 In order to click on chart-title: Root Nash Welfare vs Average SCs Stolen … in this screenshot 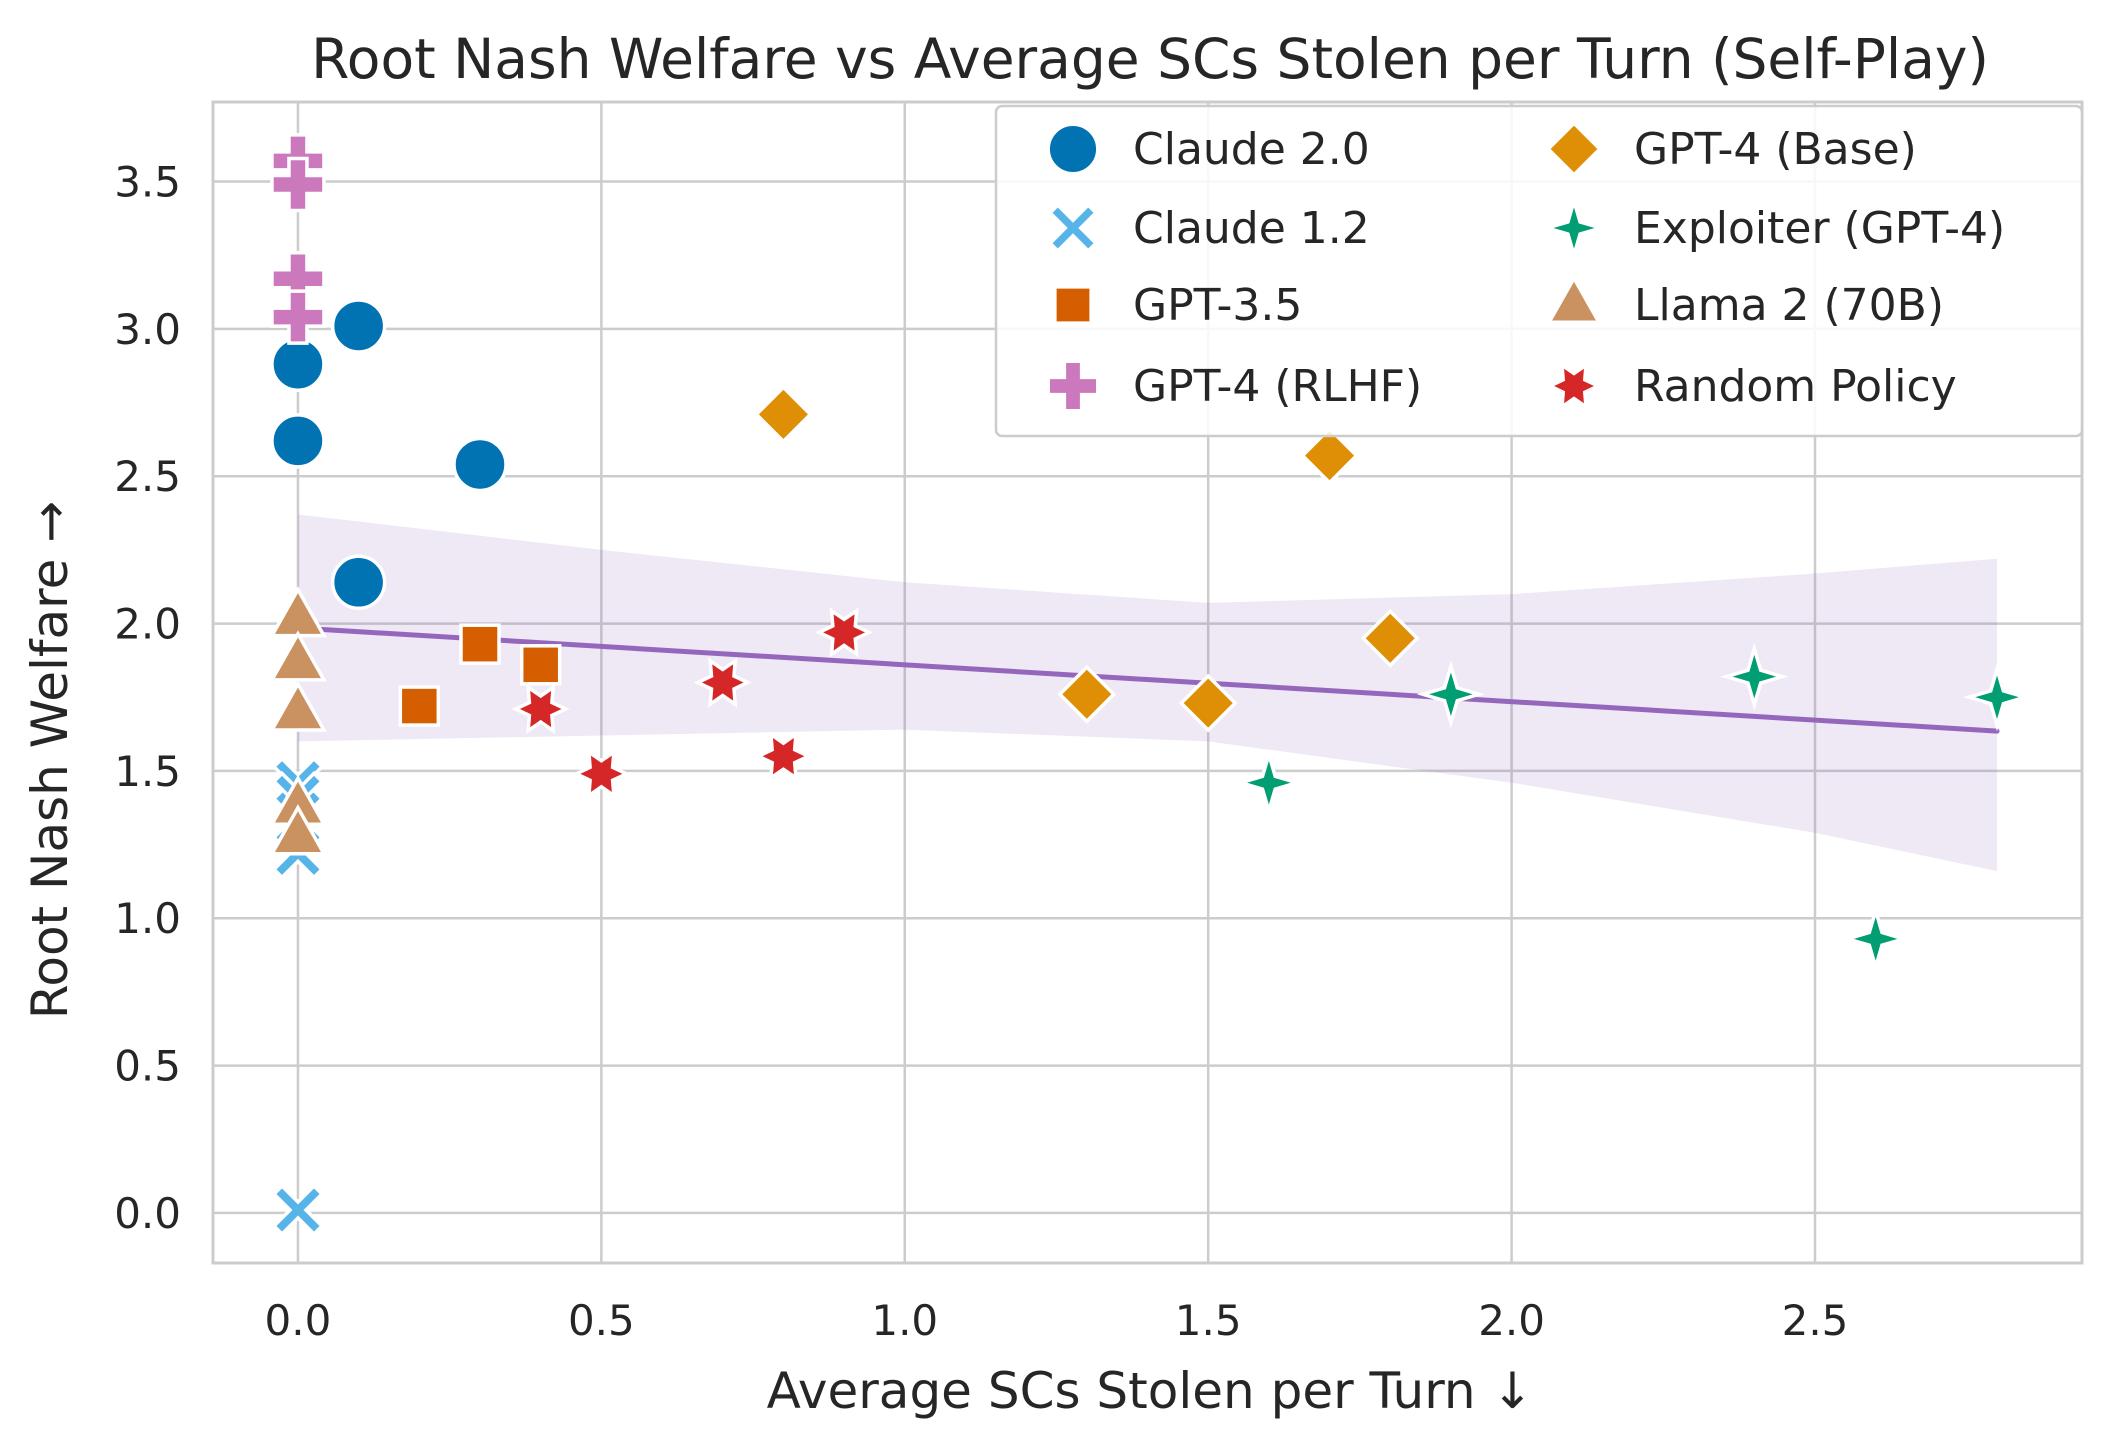, I will do `click(1150, 59)`.